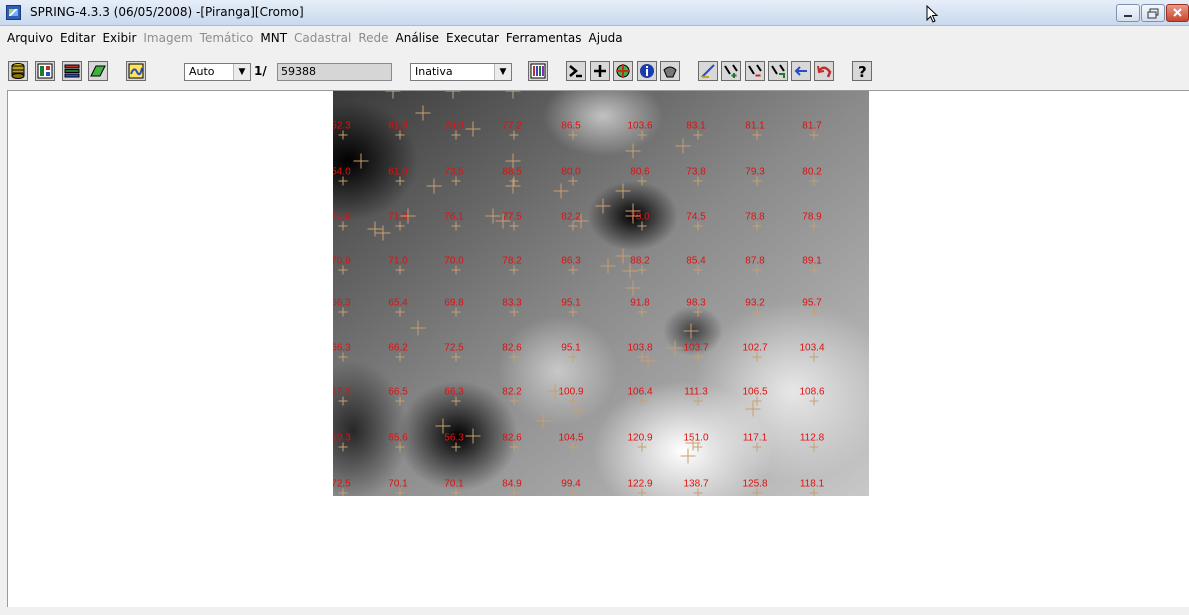  I want to click on edit-icon, so click(708, 71).